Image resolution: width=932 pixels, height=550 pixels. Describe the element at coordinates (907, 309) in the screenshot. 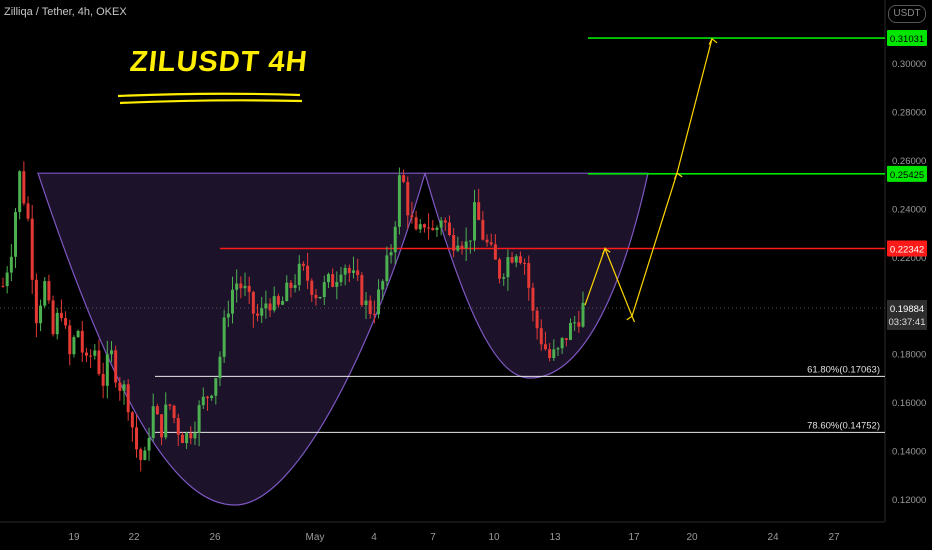

I see `last-price-label: 0.19884` at that location.